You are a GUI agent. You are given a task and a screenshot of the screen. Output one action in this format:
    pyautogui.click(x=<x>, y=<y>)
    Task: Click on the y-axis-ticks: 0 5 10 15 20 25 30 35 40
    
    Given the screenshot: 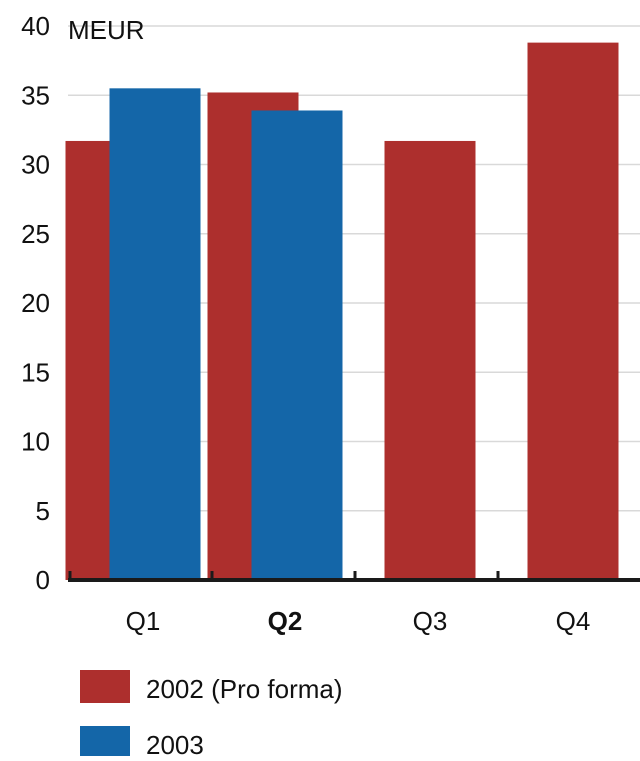 What is the action you would take?
    pyautogui.click(x=35, y=303)
    